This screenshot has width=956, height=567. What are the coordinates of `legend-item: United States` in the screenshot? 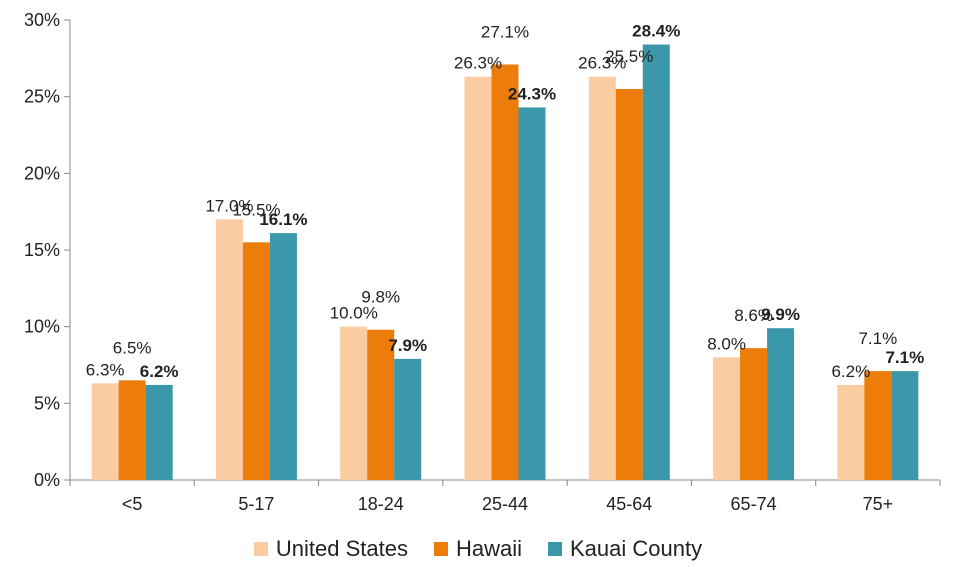 It's located at (330, 549).